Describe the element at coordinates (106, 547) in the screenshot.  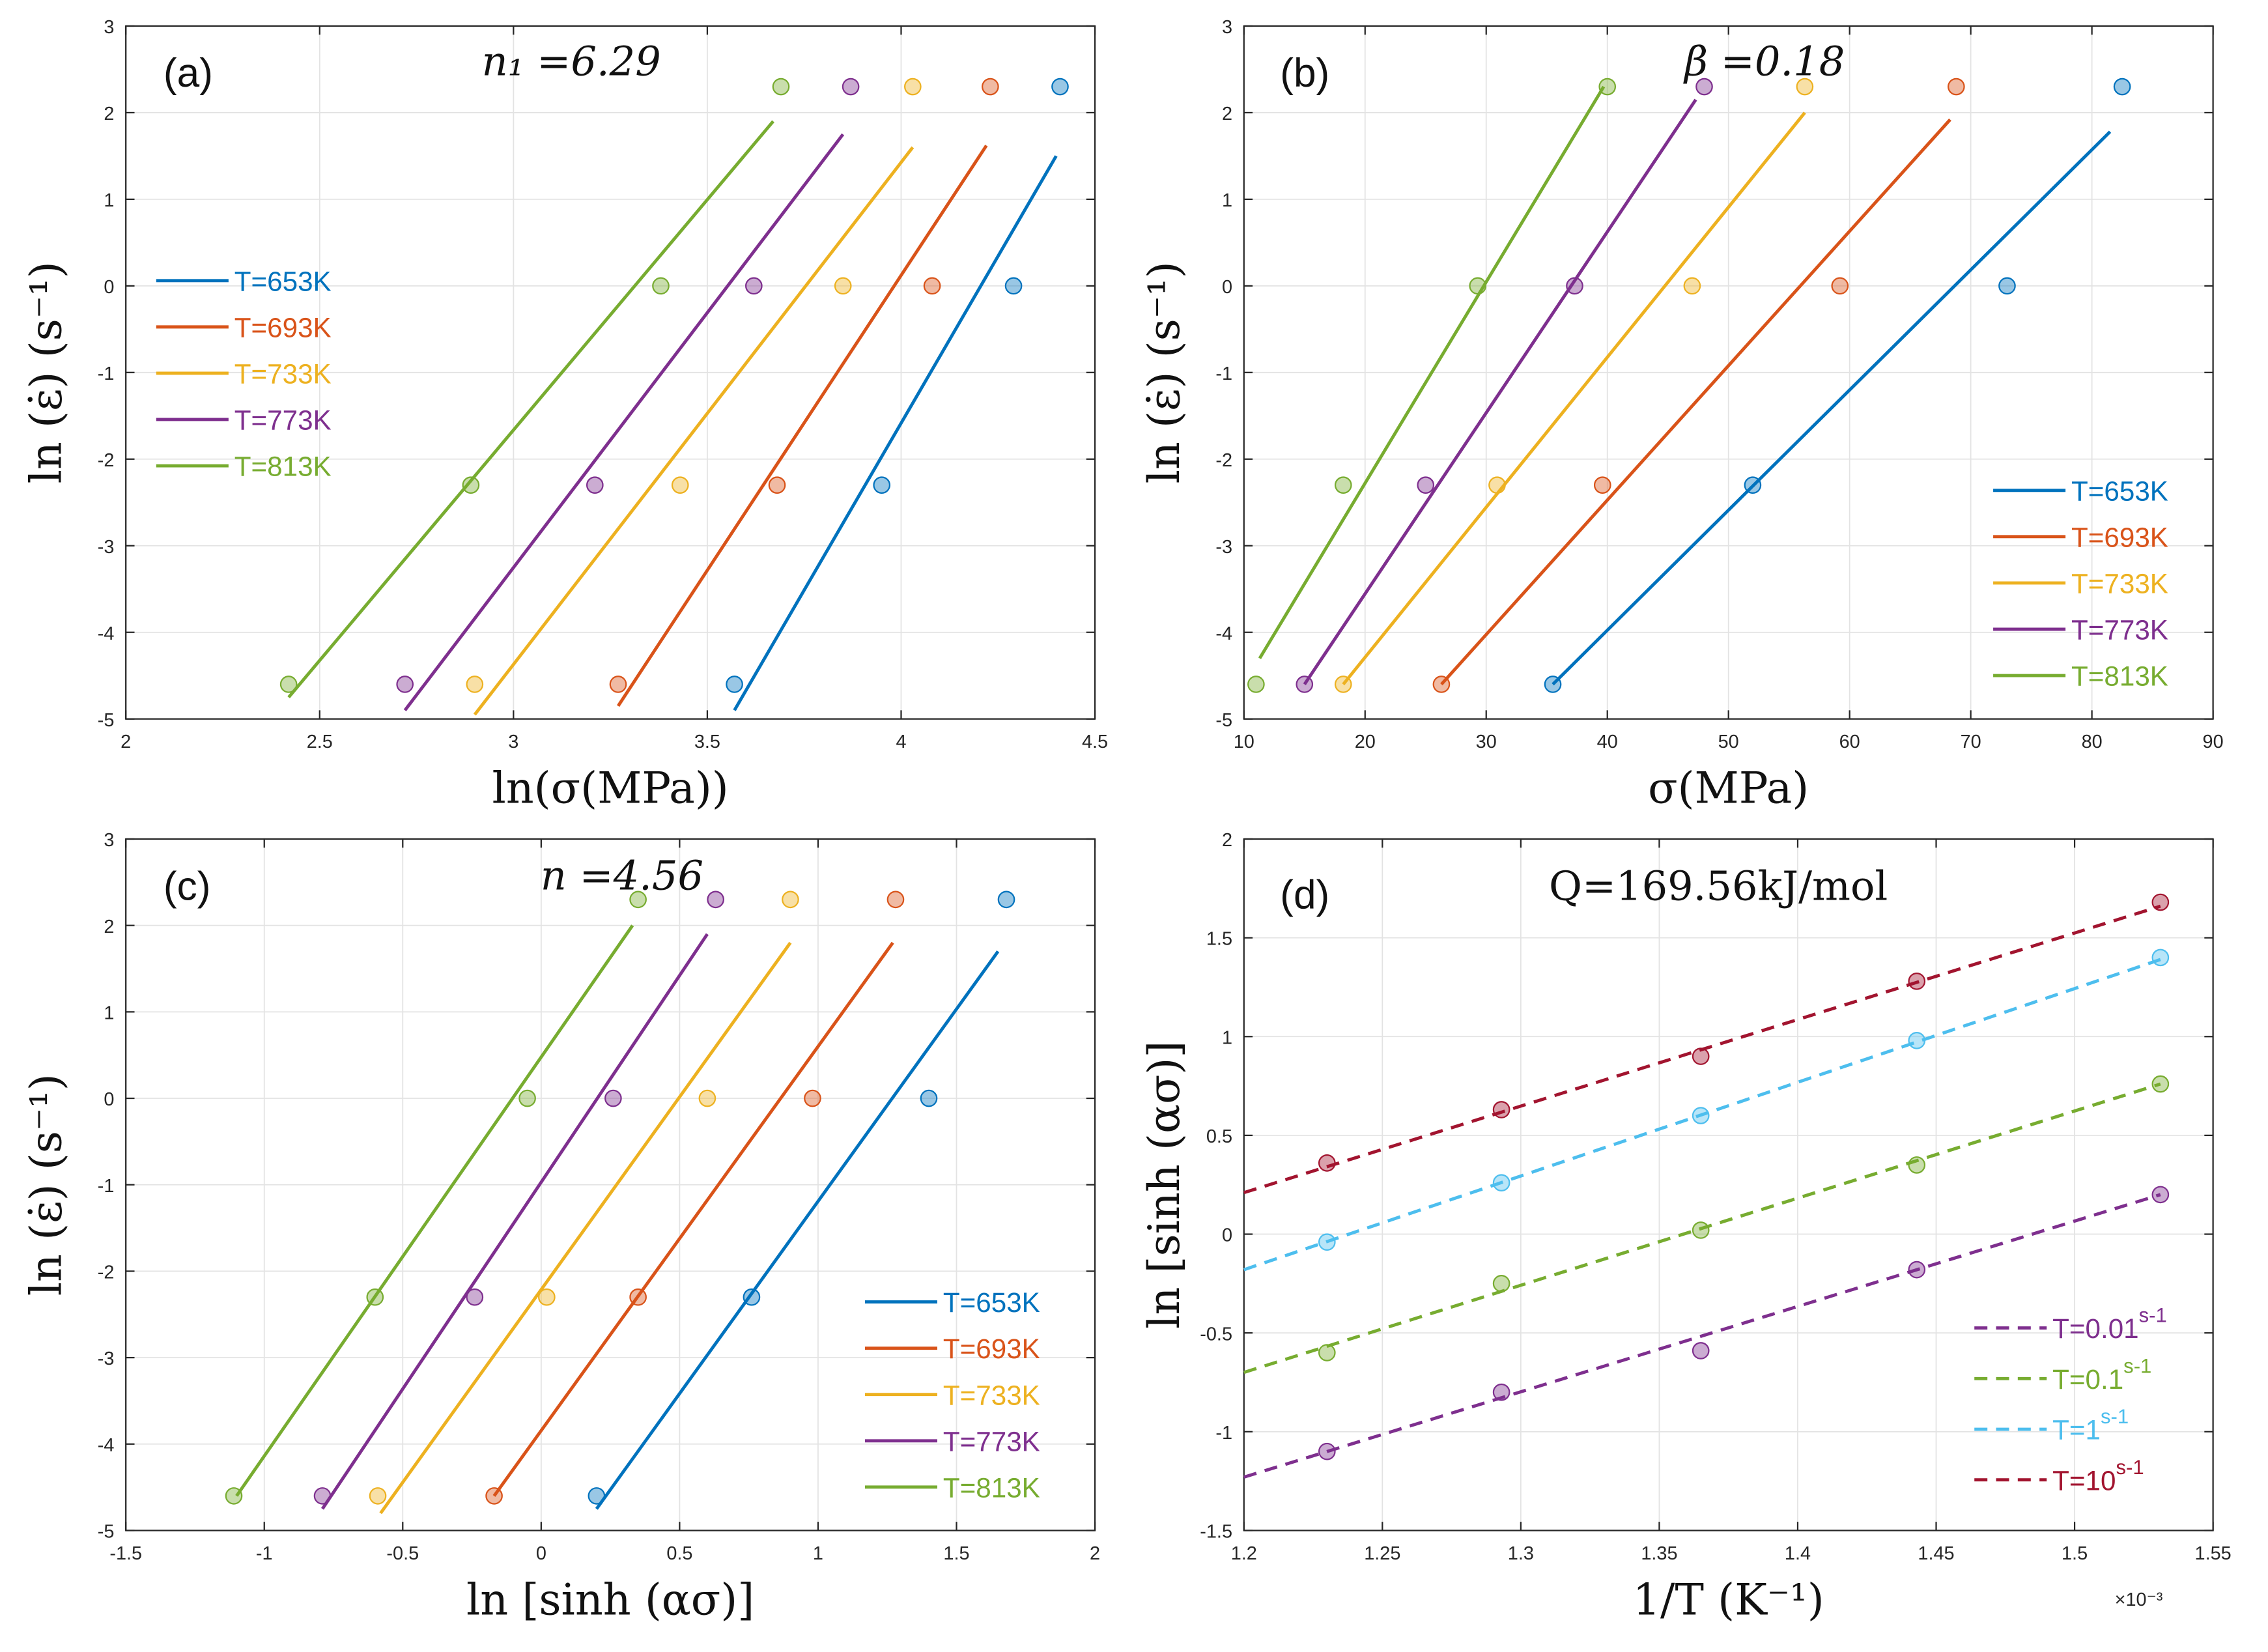
I see `y-tick-label: -3` at that location.